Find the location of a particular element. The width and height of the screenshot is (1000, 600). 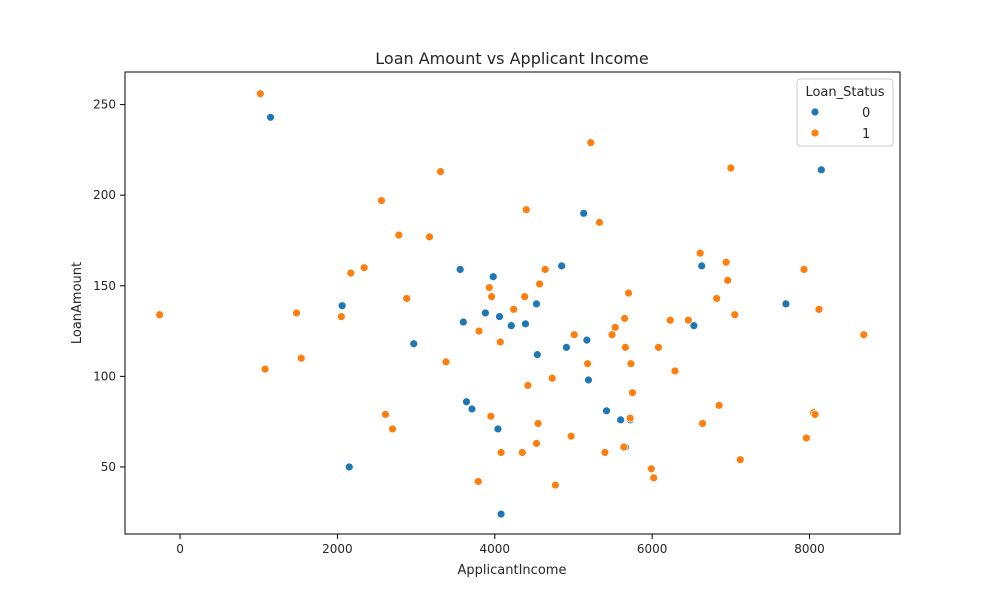

x-tick-label: 6000 is located at coordinates (652, 549).